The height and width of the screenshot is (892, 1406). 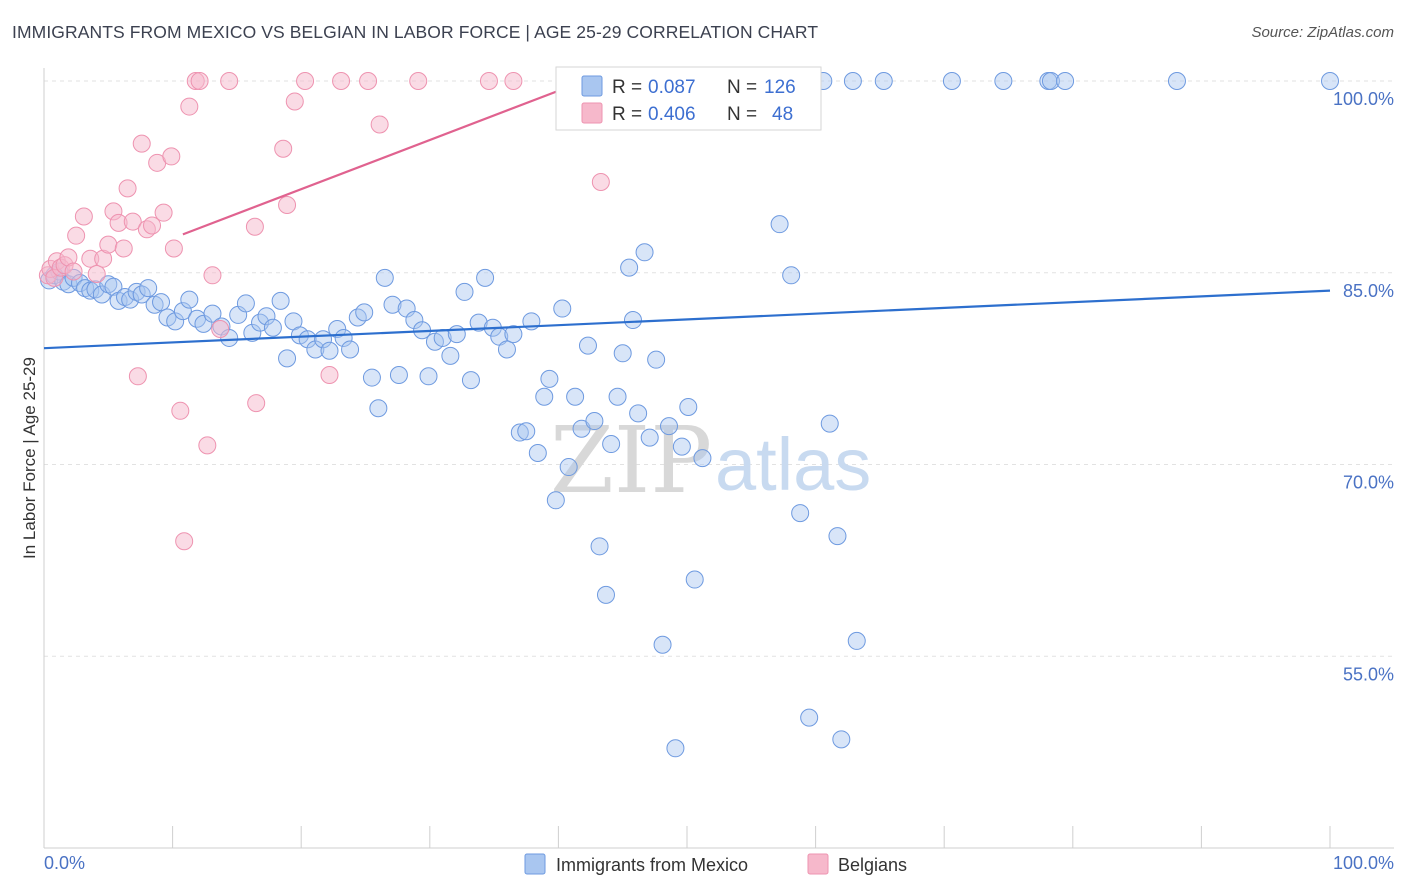 I want to click on stats-legend: R = 0.087 N = 126 R = 0.406 N = 48, so click(x=688, y=98).